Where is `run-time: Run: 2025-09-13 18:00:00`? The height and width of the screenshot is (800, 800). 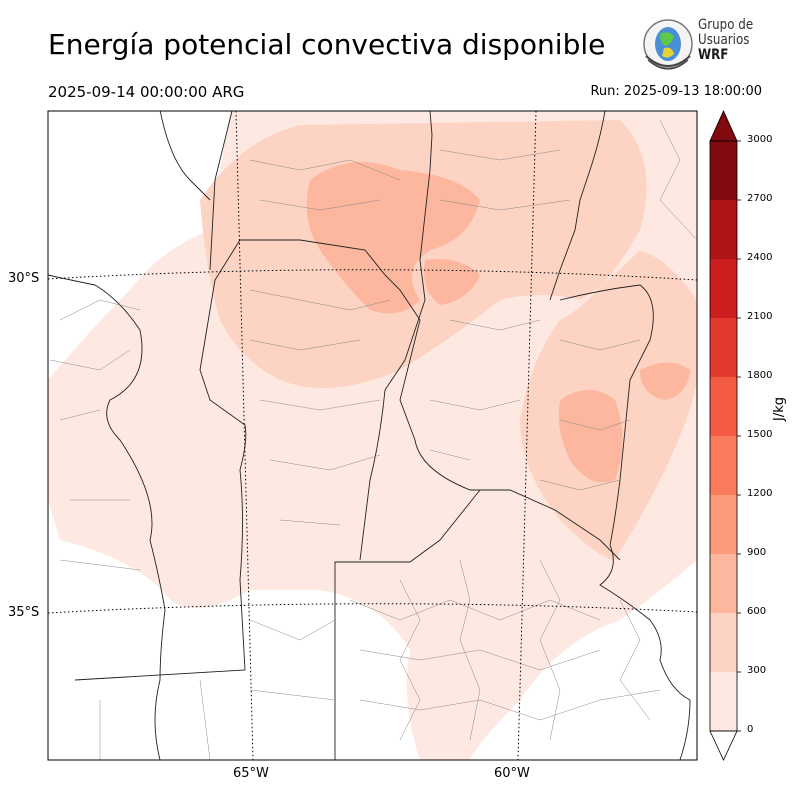
run-time: Run: 2025-09-13 18:00:00 is located at coordinates (676, 91).